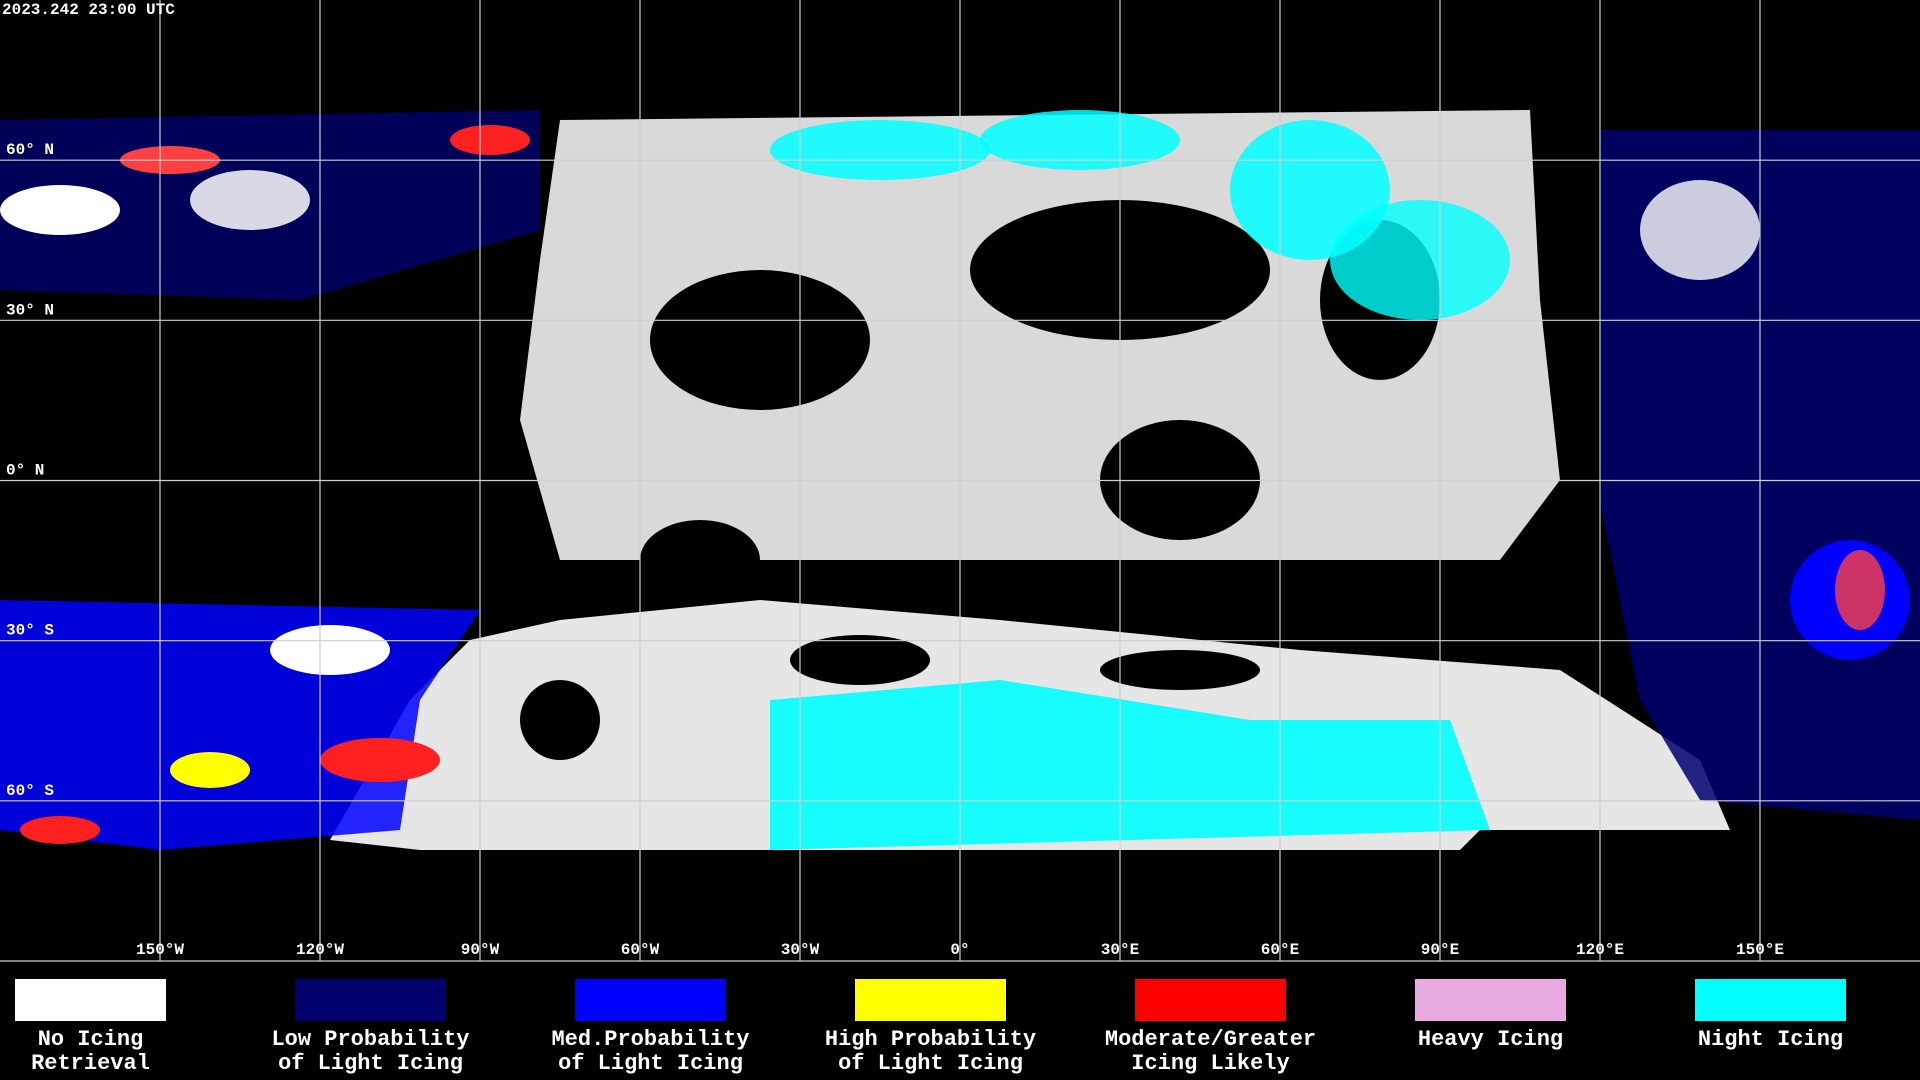  Describe the element at coordinates (1280, 950) in the screenshot. I see `longitude-label: 60°E` at that location.